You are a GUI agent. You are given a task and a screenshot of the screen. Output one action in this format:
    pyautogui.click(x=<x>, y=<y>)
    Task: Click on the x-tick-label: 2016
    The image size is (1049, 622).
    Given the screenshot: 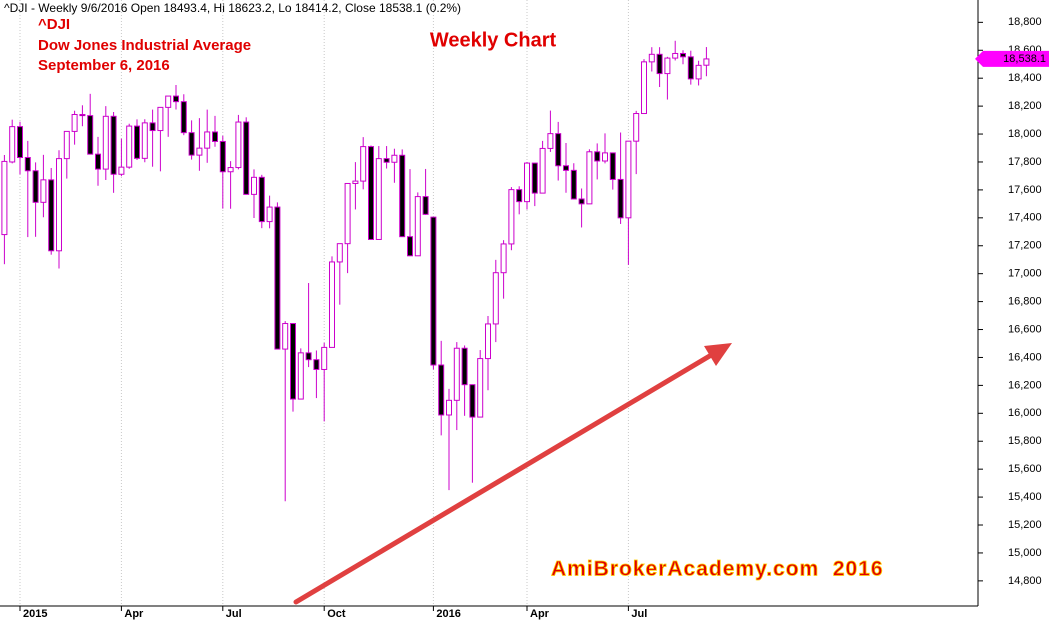 What is the action you would take?
    pyautogui.click(x=448, y=614)
    